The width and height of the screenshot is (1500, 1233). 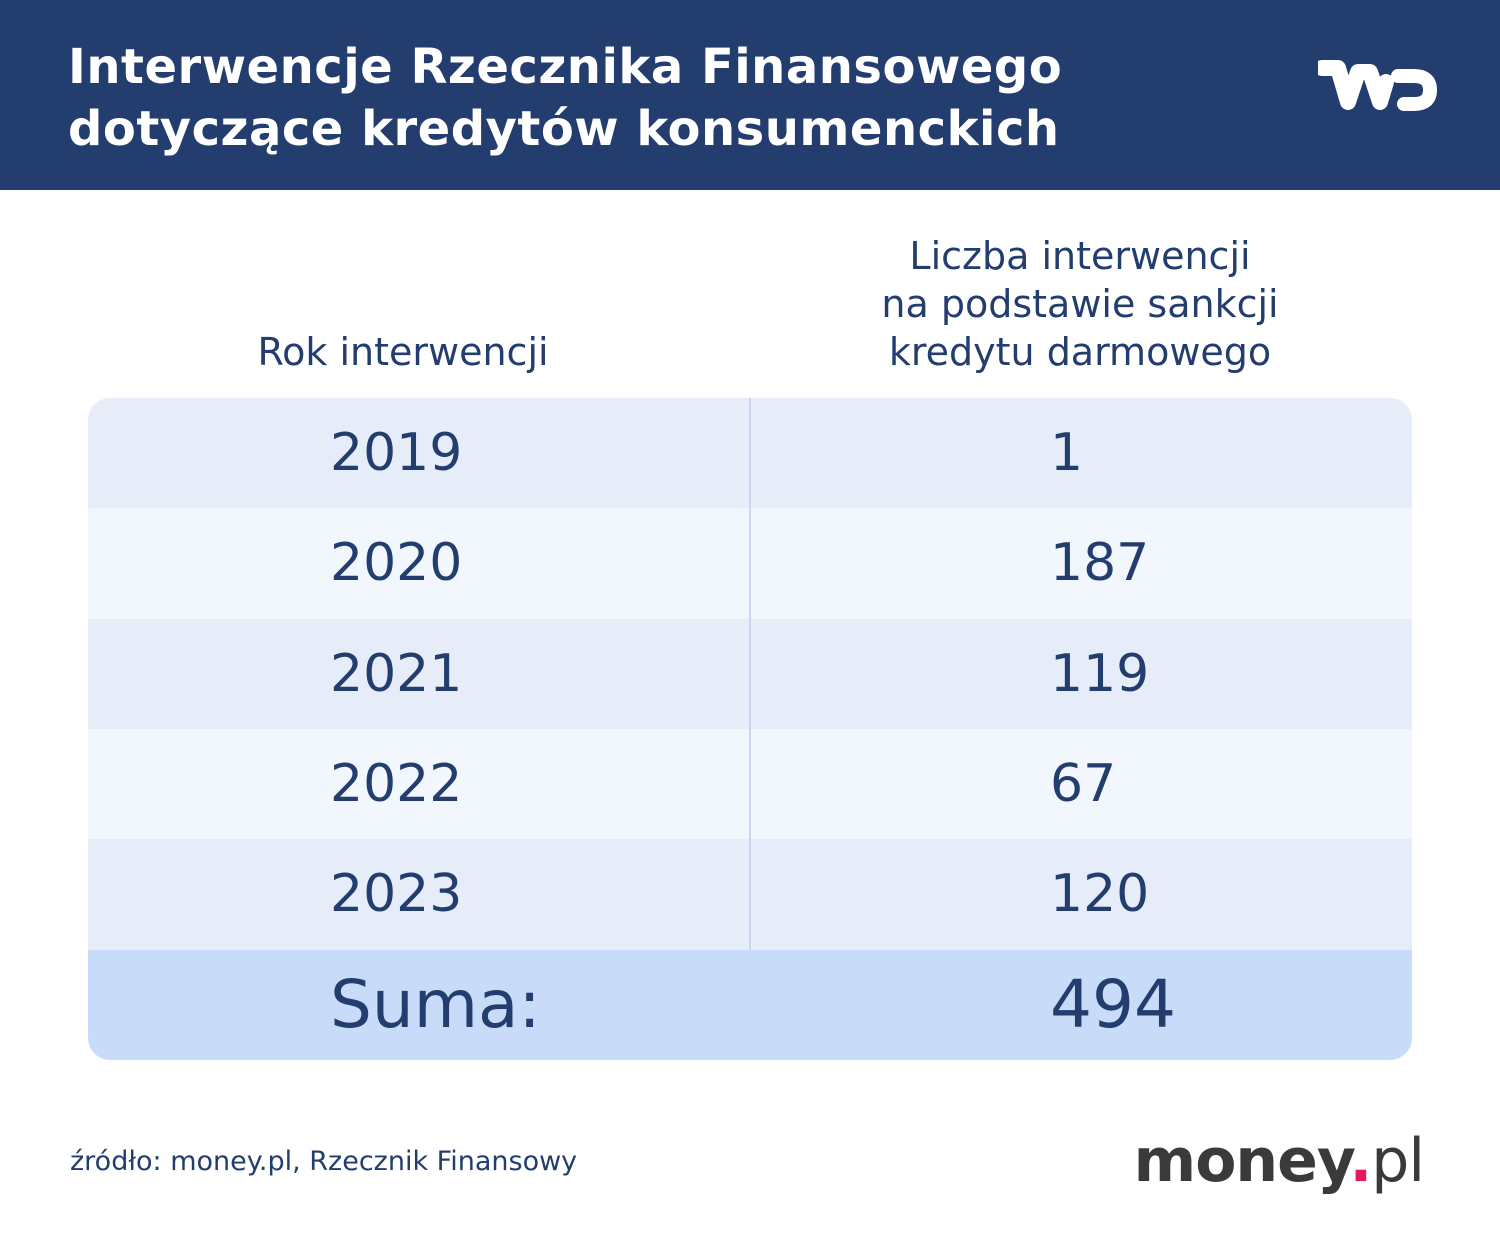 I want to click on count-cell: 119, so click(x=1100, y=673).